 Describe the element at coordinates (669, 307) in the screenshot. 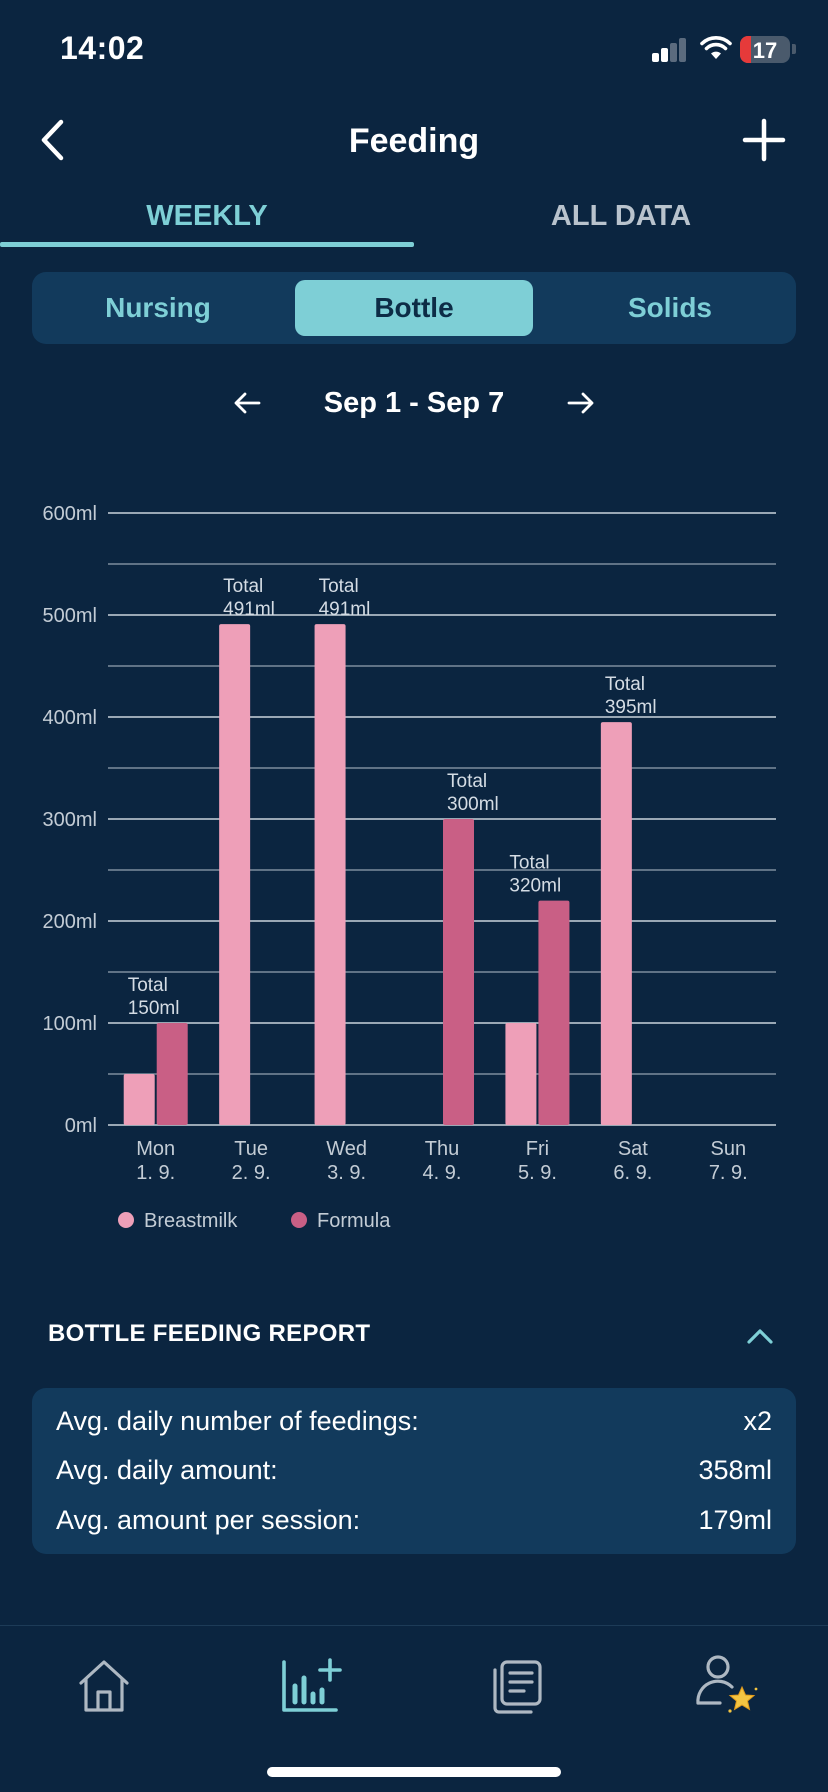

I see `segment-solids: Solids` at that location.